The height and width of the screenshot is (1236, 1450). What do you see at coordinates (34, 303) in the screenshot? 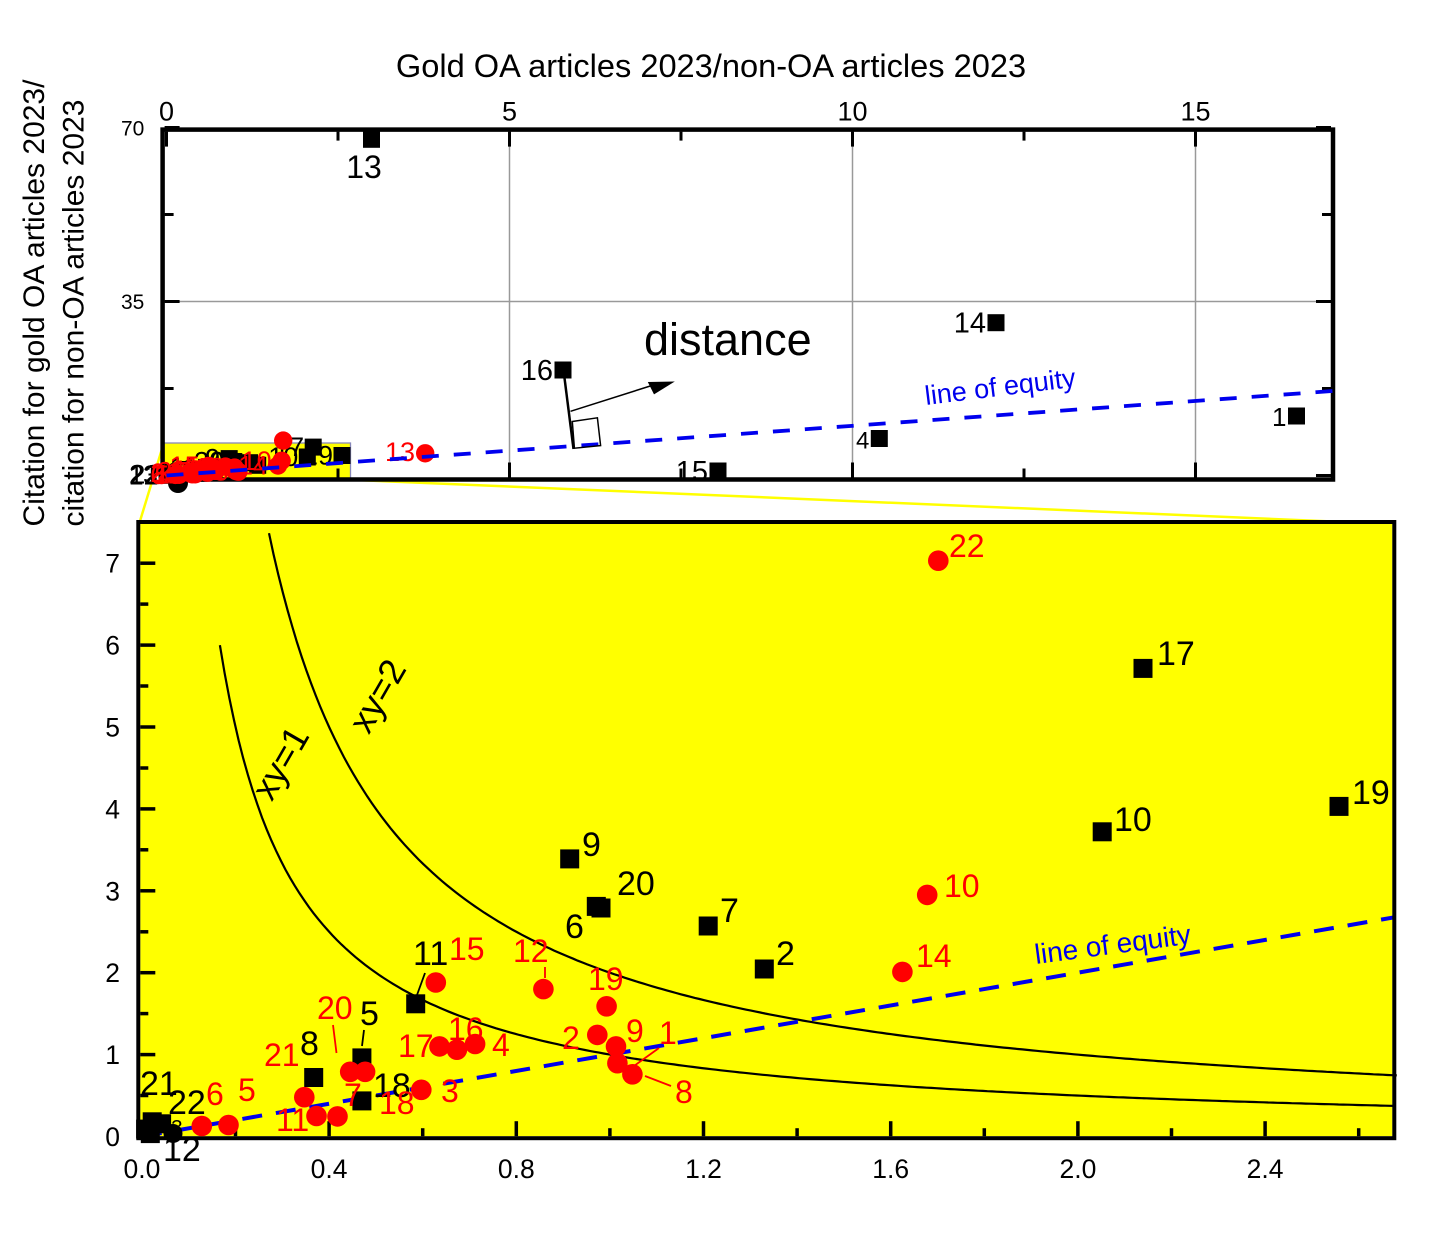
I see `svg-text:Citation for gold OA articles: Citation for gold OA articles 2023/` at bounding box center [34, 303].